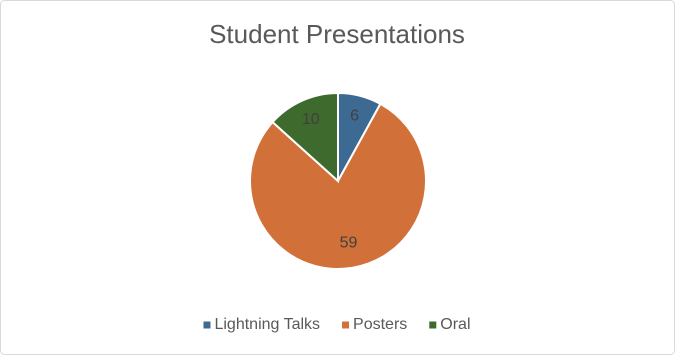 The width and height of the screenshot is (675, 355). I want to click on legend-label: Oral, so click(455, 324).